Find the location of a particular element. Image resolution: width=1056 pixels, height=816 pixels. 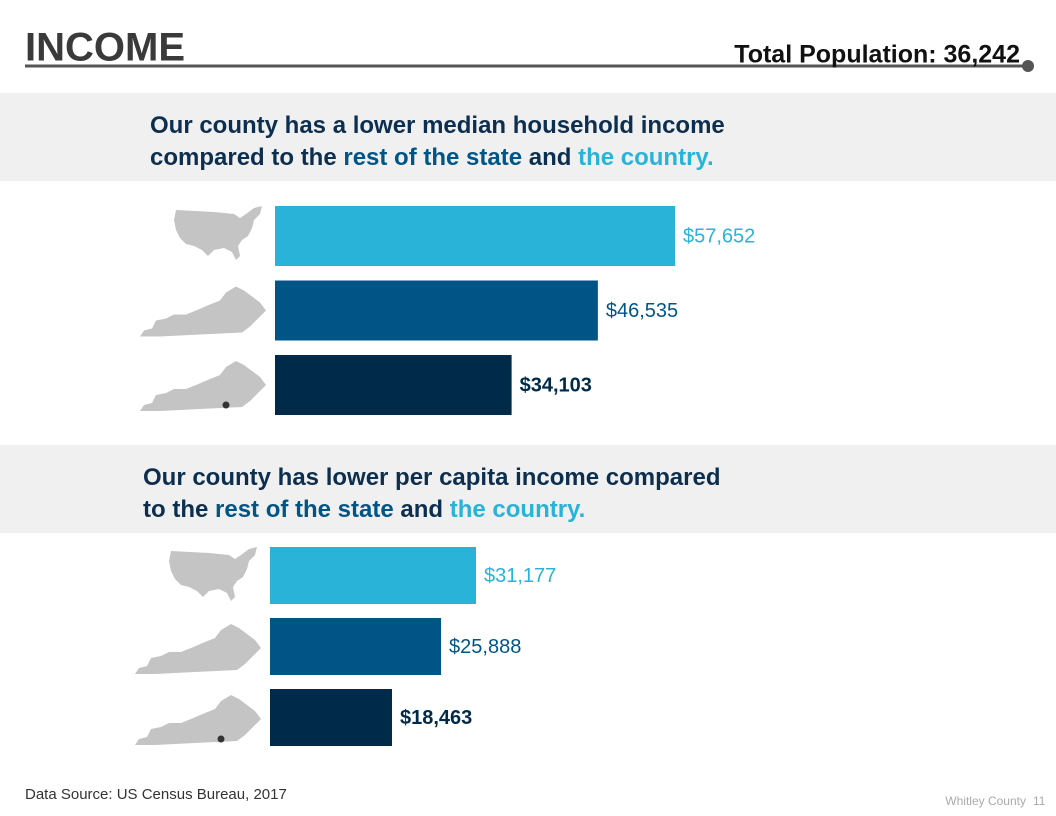

rule-dot is located at coordinates (1028, 66).